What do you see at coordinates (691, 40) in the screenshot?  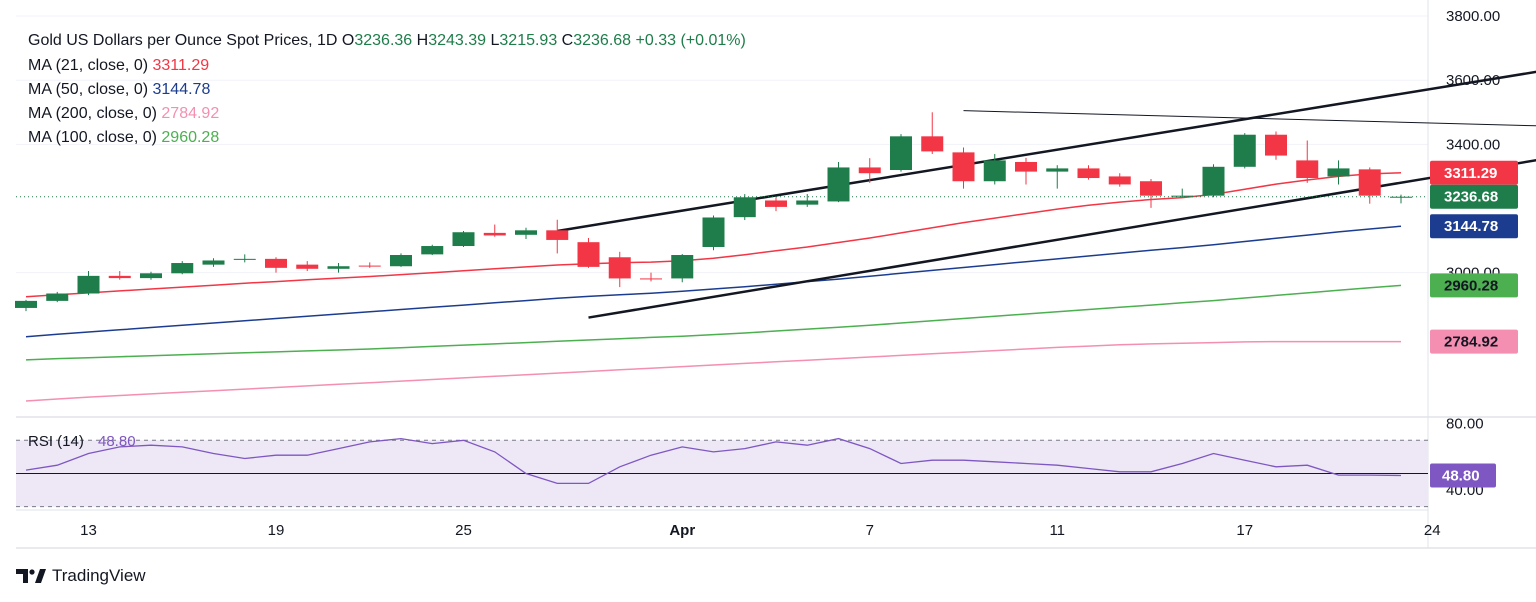 I see `legend-change: +0.33 (+0.01%)` at bounding box center [691, 40].